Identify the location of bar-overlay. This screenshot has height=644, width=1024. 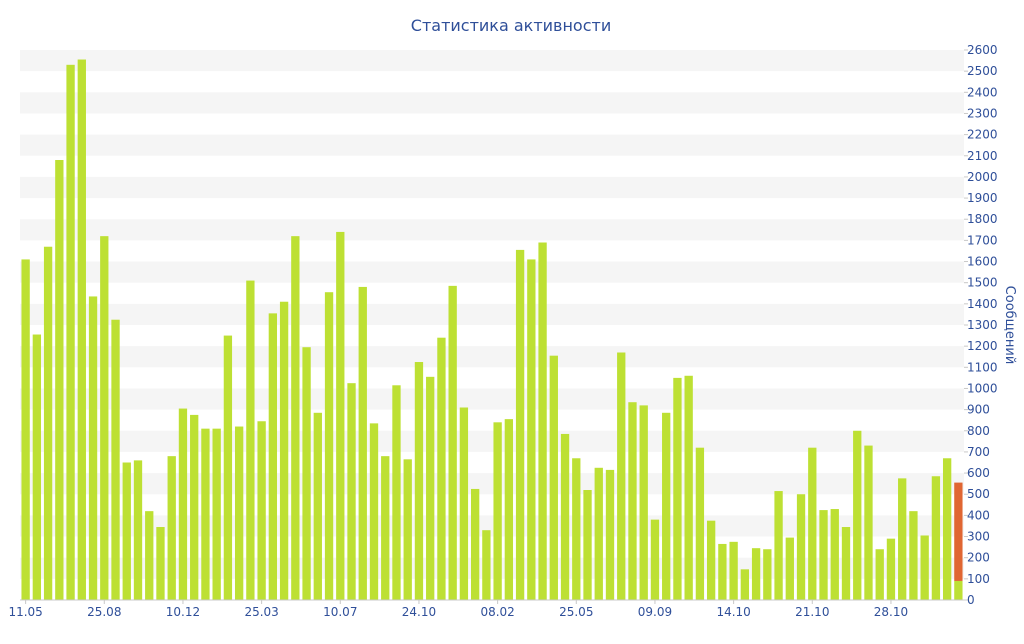
(958, 531).